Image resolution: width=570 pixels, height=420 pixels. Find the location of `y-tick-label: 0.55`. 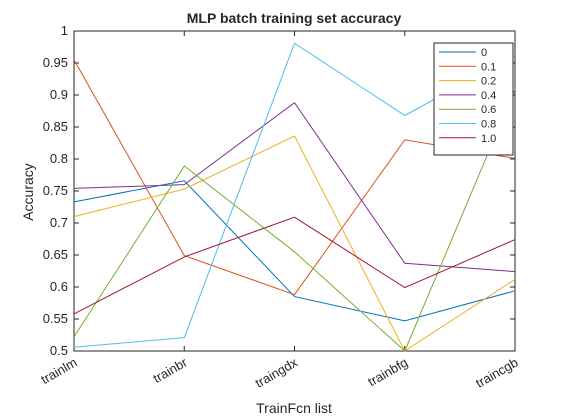

y-tick-label: 0.55 is located at coordinates (55, 318).